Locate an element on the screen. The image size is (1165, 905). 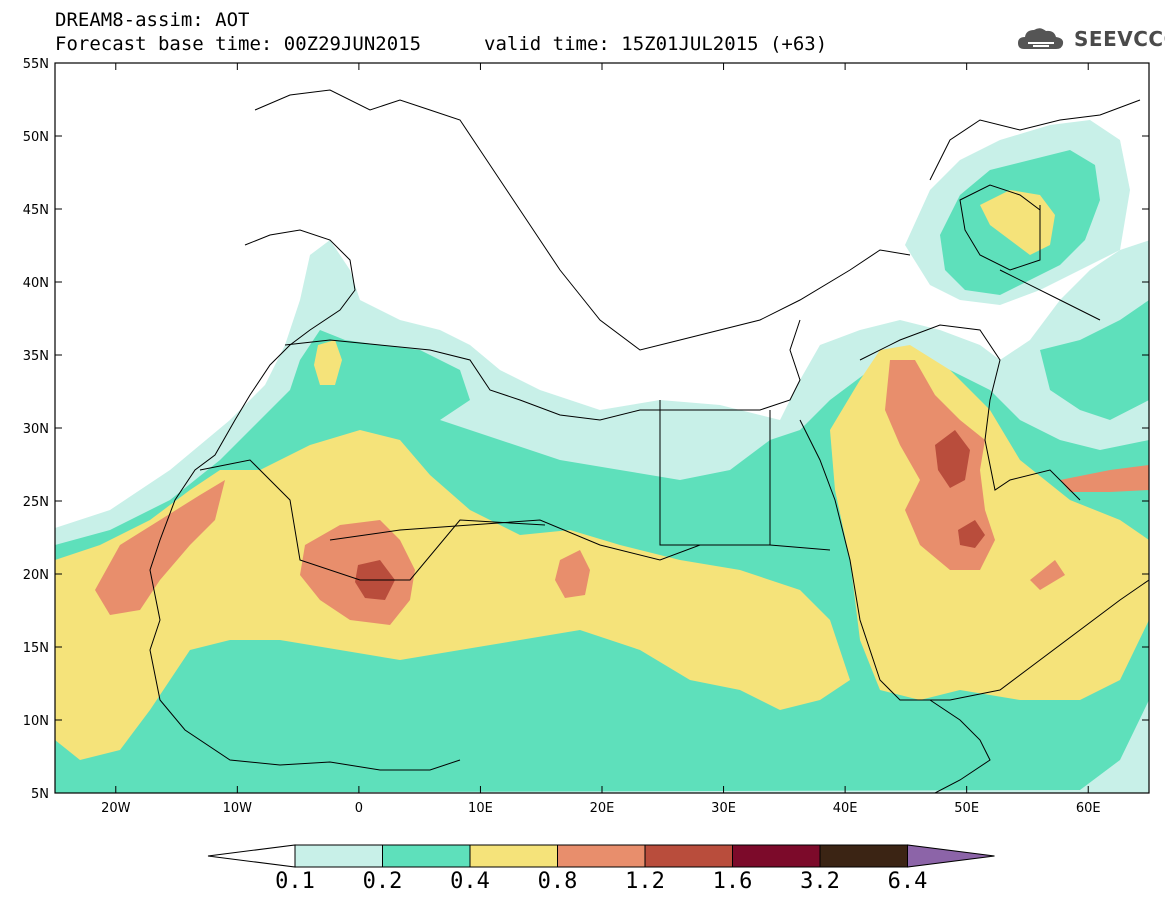
colorbar-level-label: 3.2 is located at coordinates (820, 881).